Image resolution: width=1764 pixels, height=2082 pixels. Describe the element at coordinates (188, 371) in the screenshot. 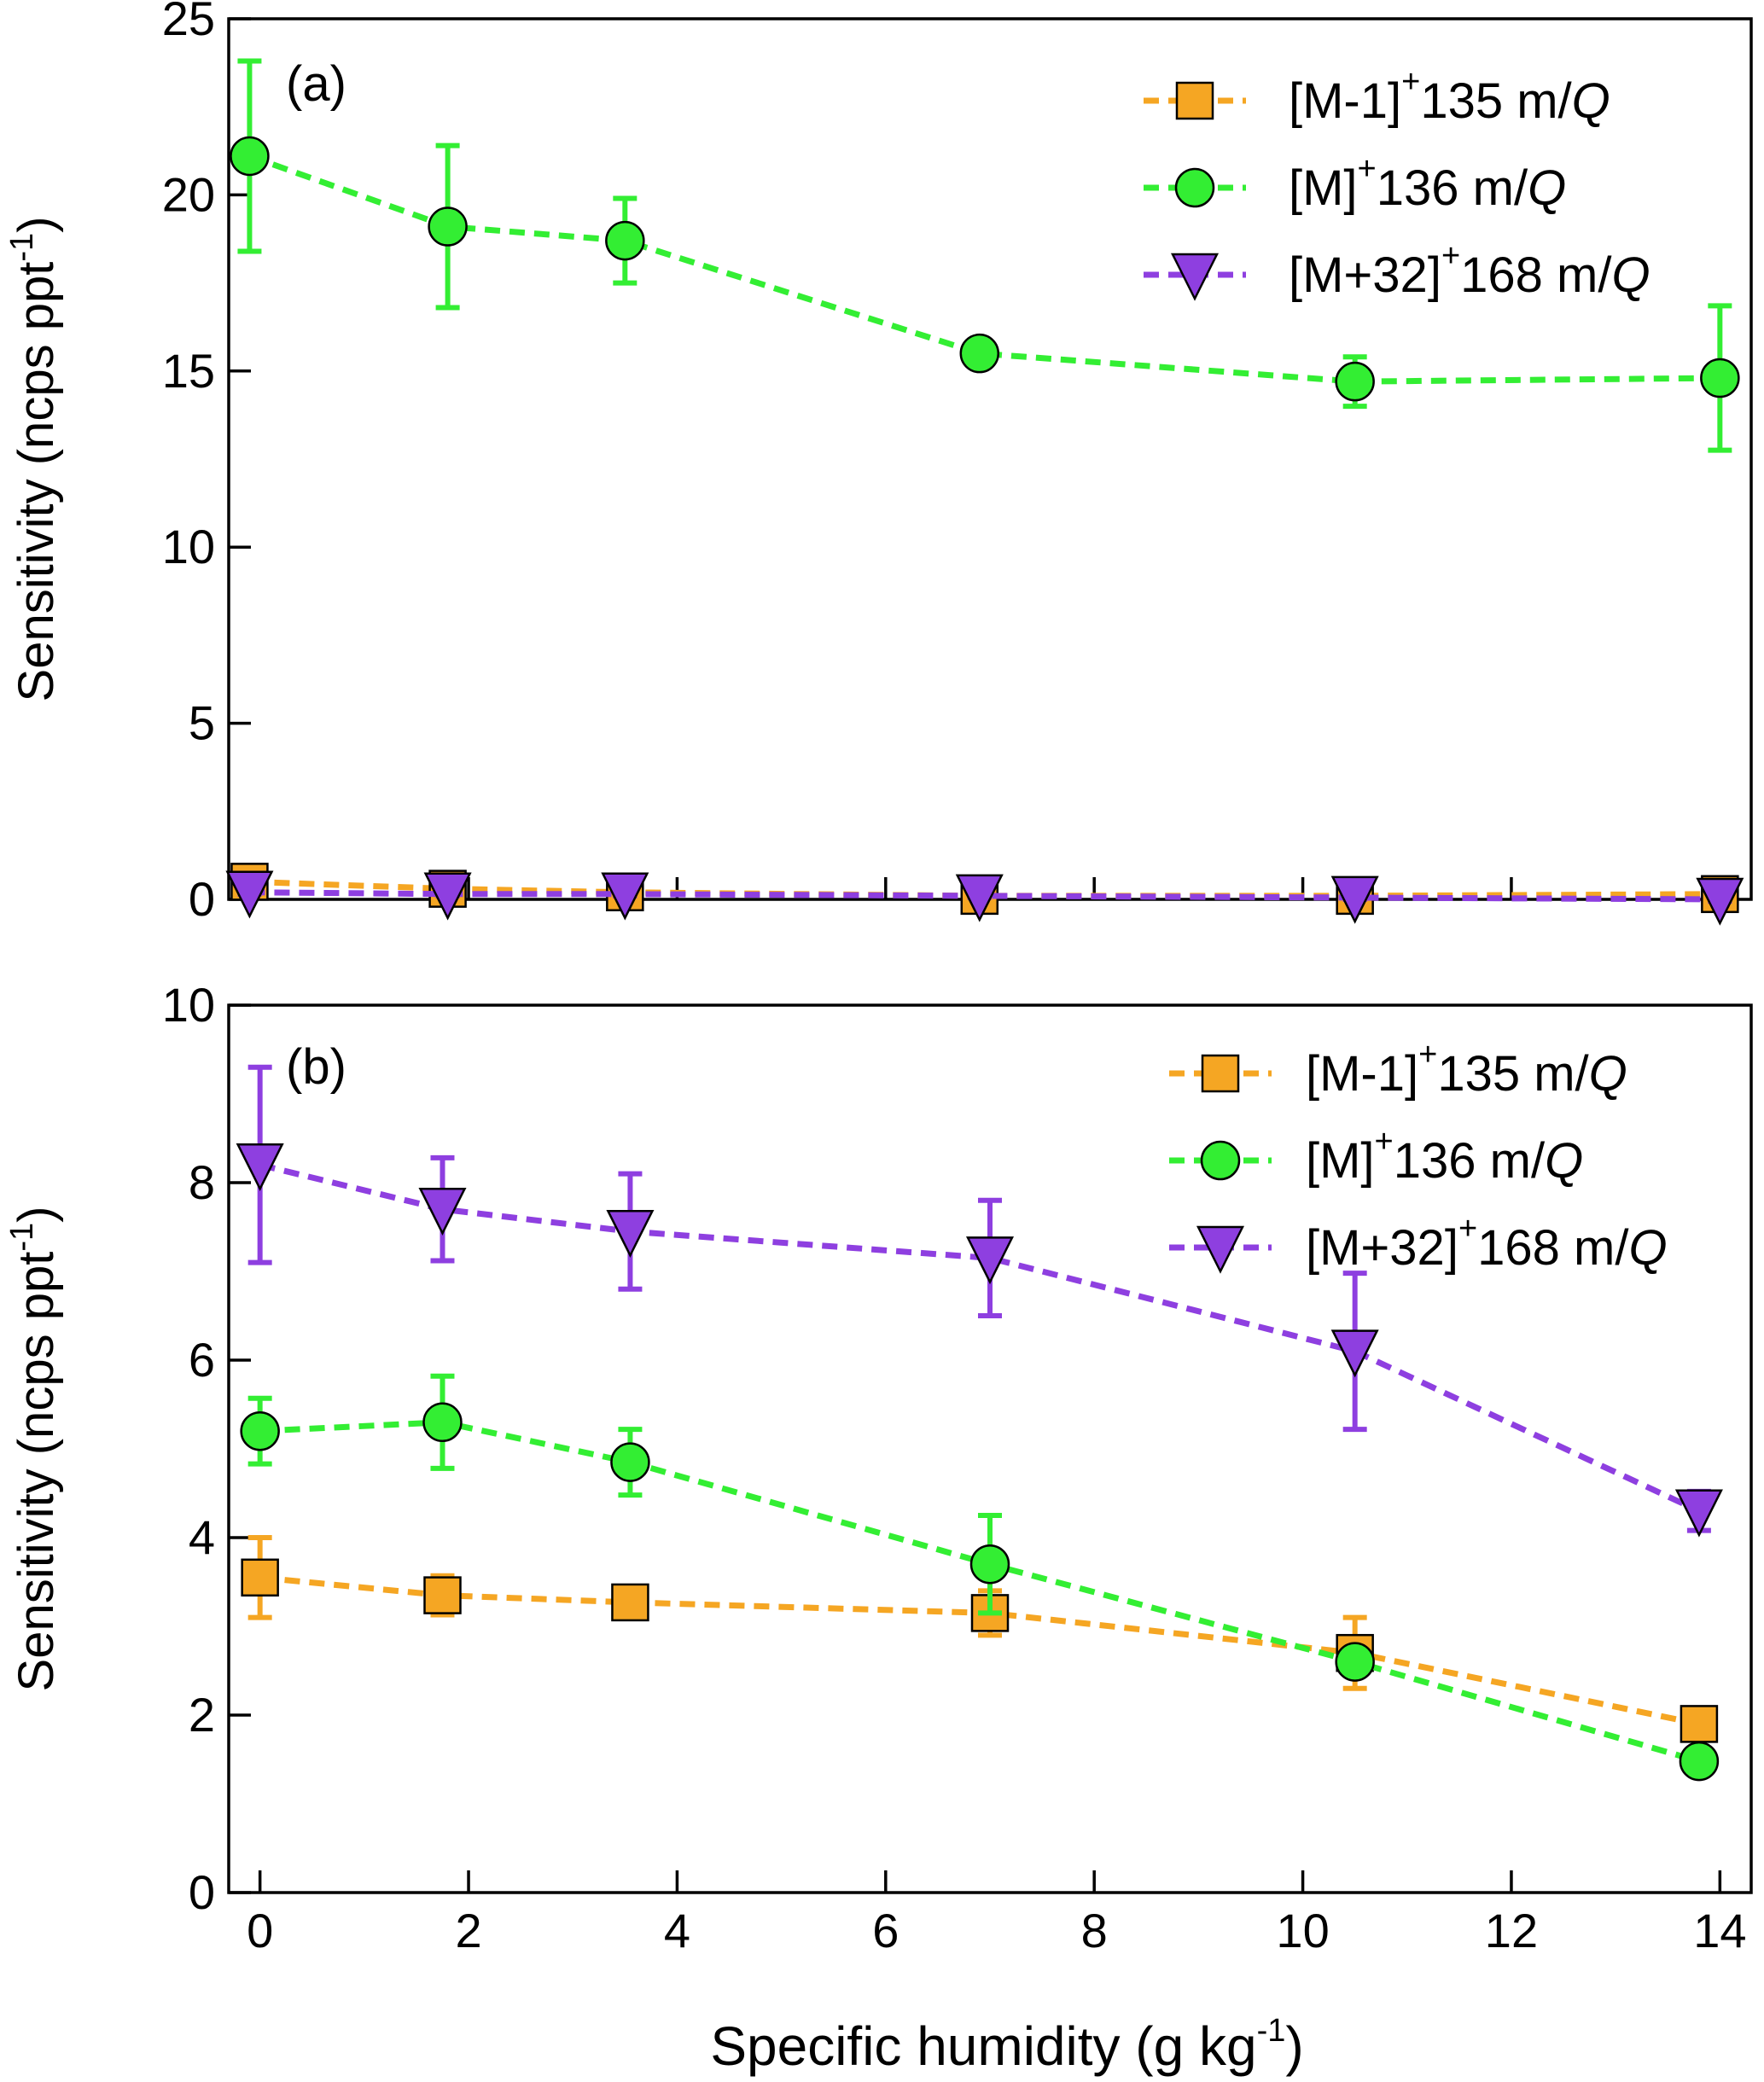

I see `y-tick-label: 15` at that location.